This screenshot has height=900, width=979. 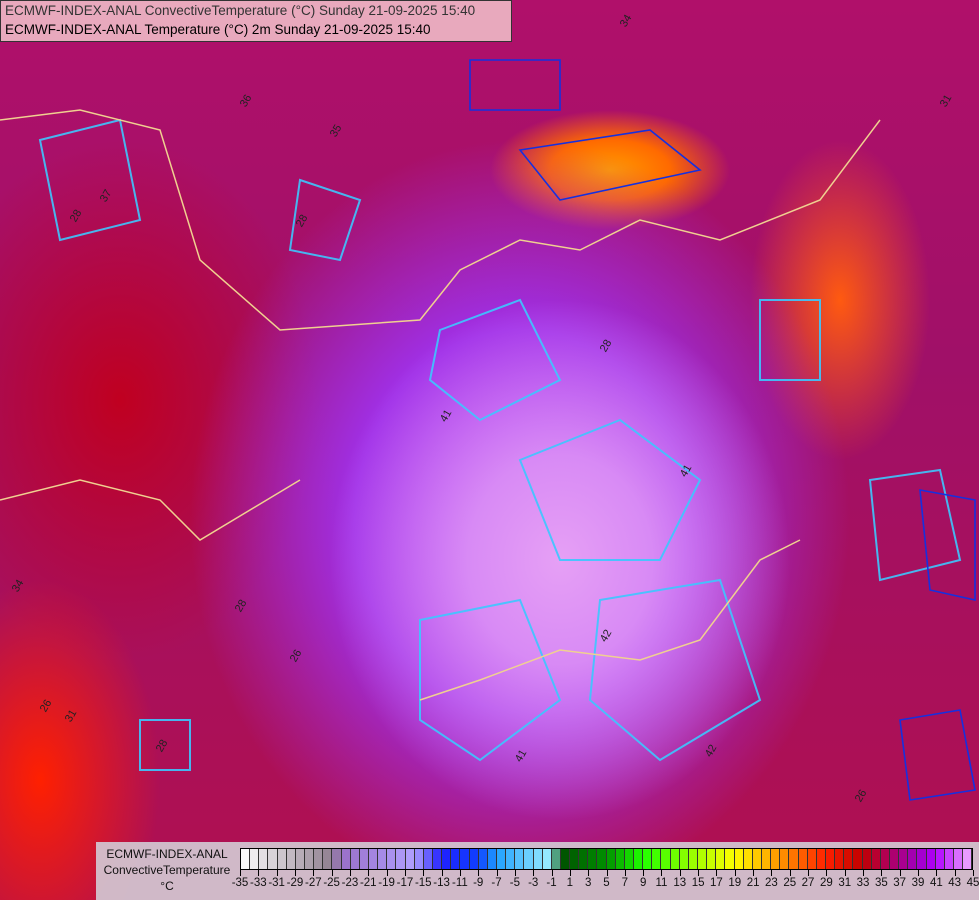 I want to click on legend-unit: °C, so click(x=167, y=886).